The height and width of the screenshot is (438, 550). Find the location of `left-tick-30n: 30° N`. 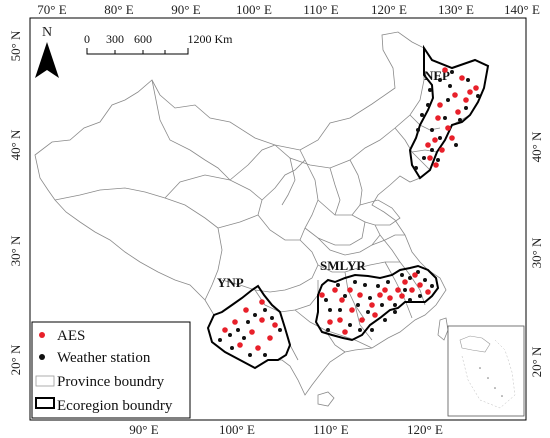

left-tick-30n: 30° N is located at coordinates (15, 250).